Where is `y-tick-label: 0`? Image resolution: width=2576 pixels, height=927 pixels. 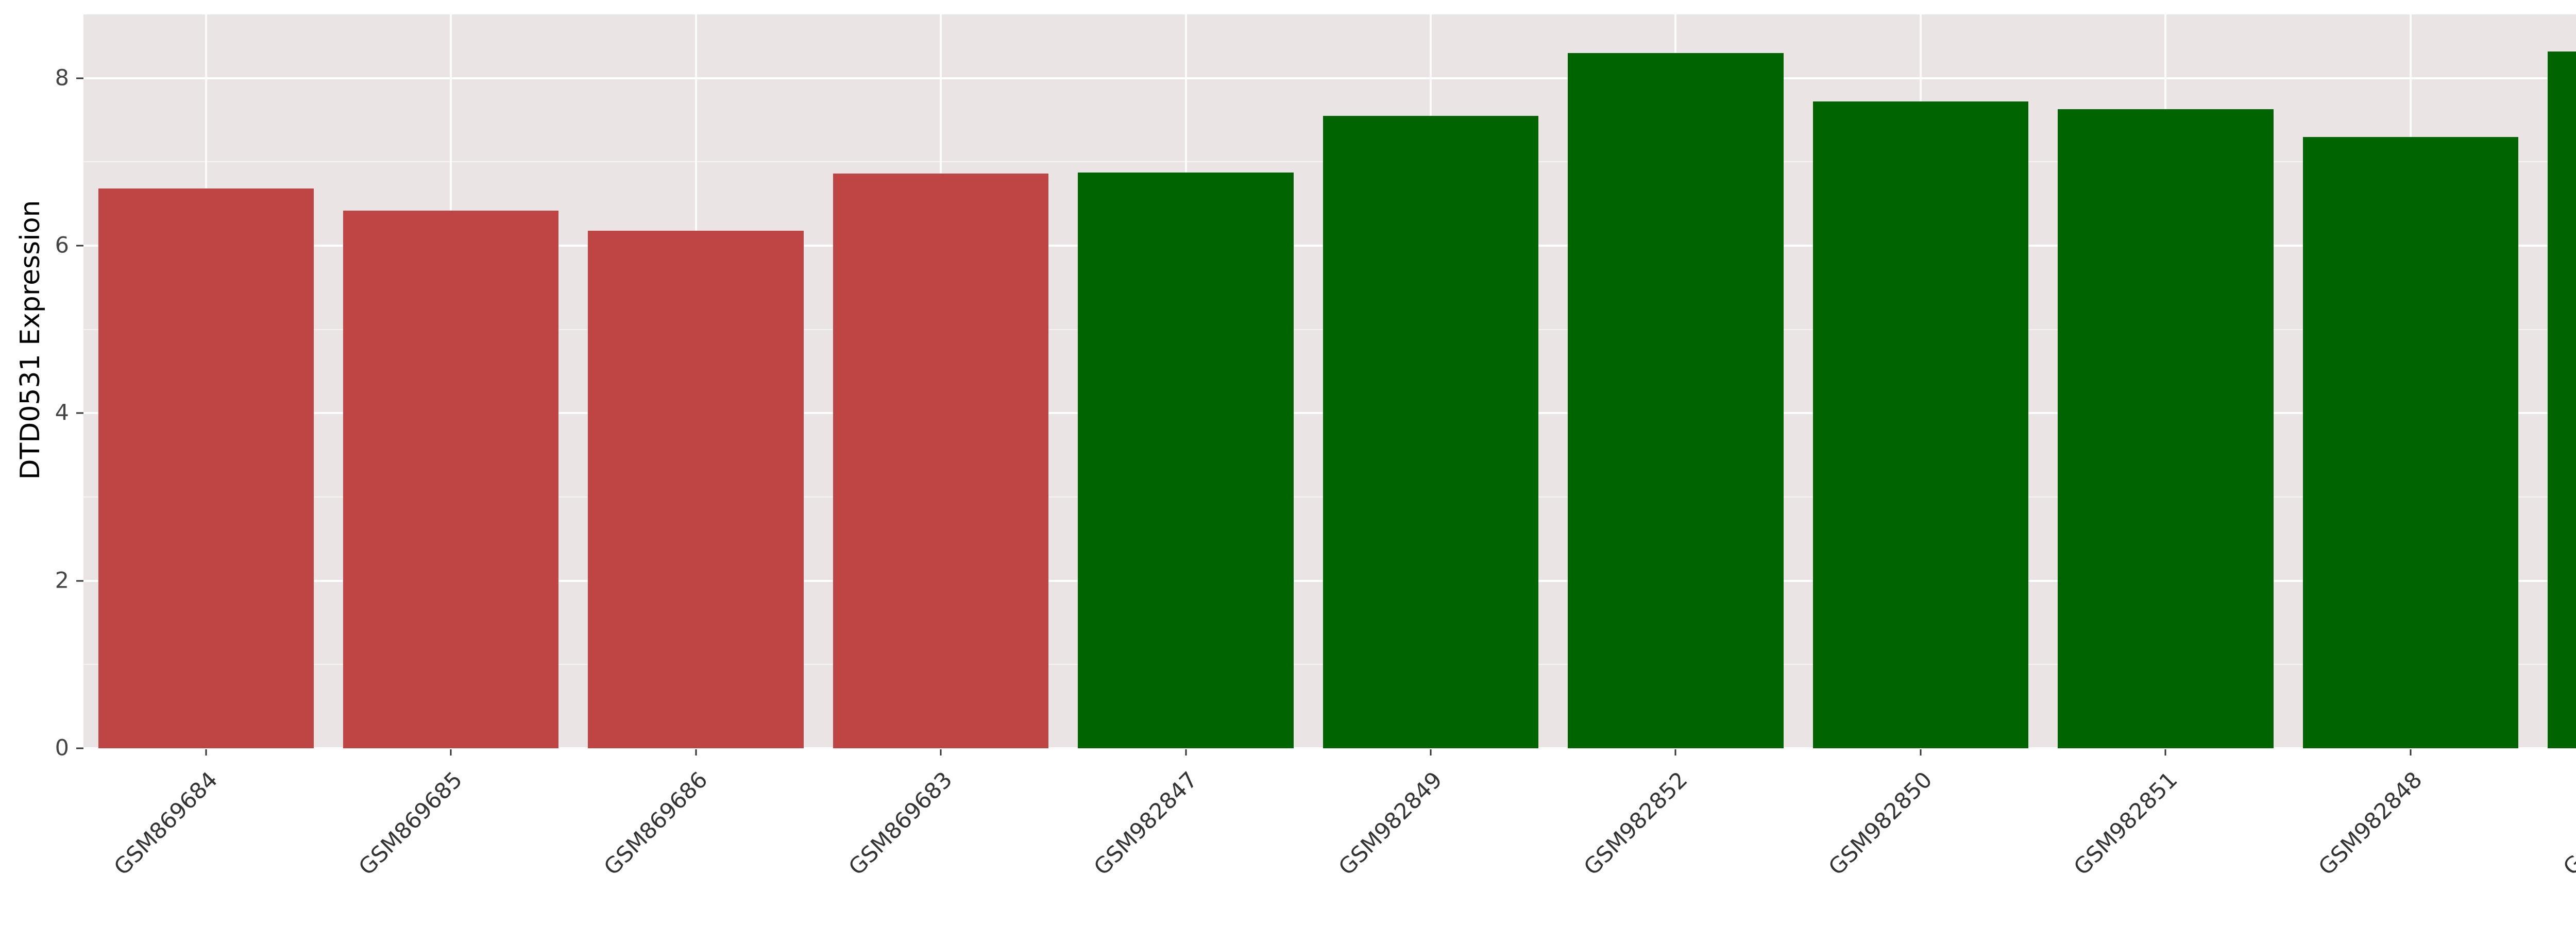 y-tick-label: 0 is located at coordinates (62, 748).